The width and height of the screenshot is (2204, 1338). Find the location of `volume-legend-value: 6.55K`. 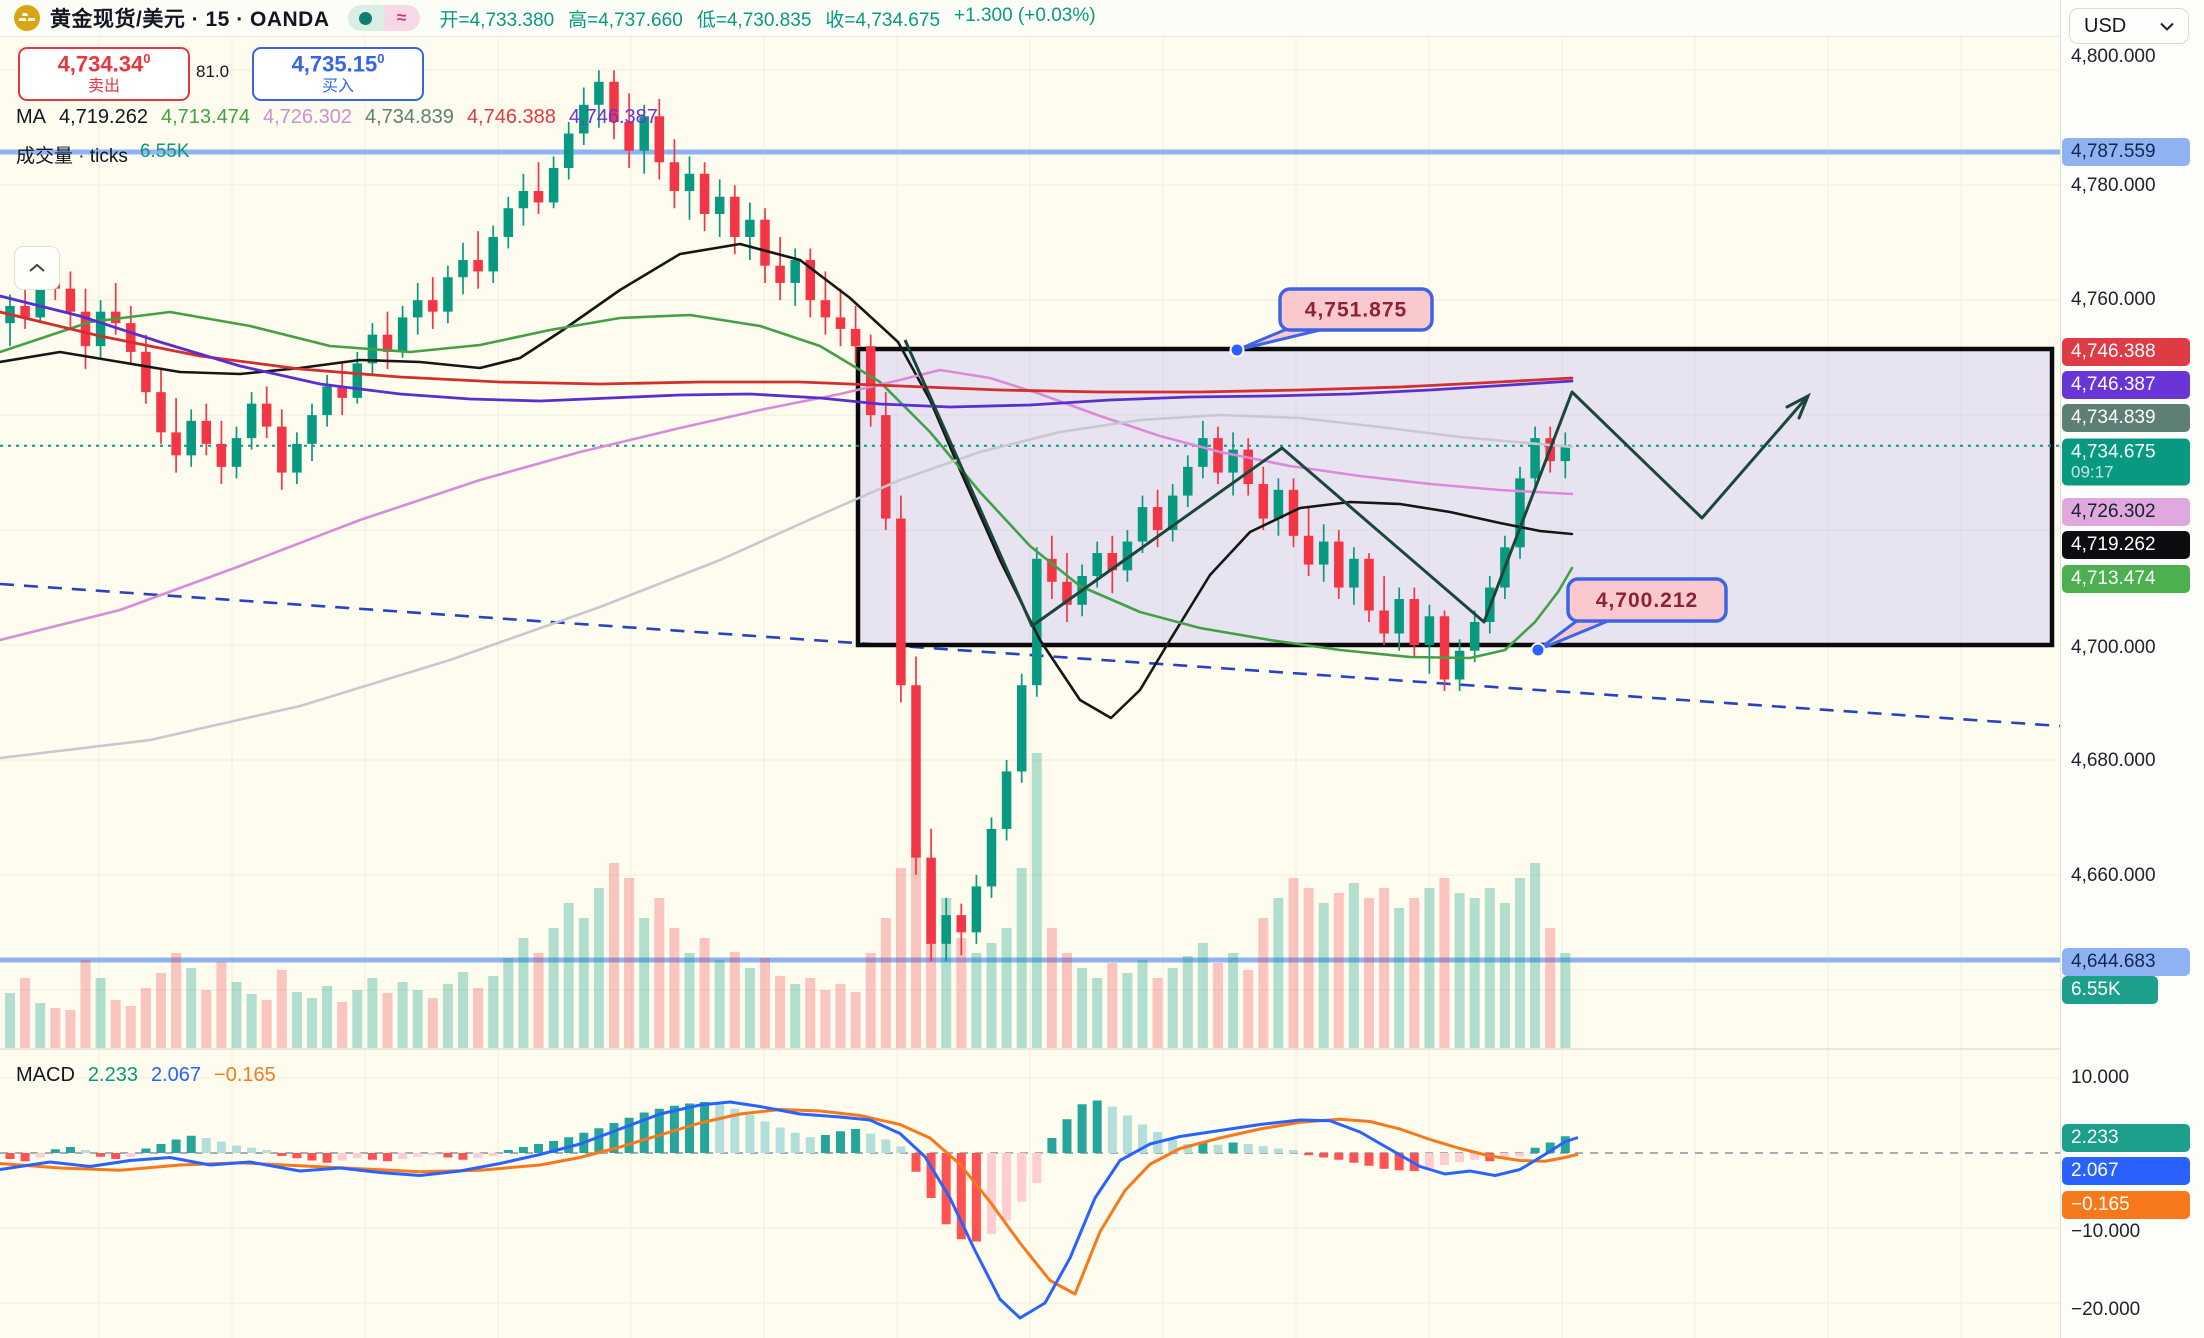

volume-legend-value: 6.55K is located at coordinates (164, 151).